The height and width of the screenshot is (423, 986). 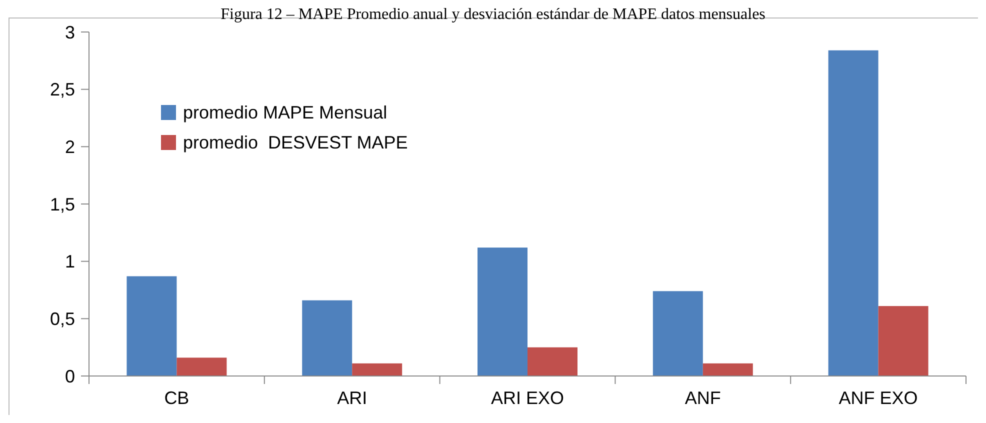 What do you see at coordinates (295, 142) in the screenshot?
I see `legend-label: promedio DESVEST MAPE` at bounding box center [295, 142].